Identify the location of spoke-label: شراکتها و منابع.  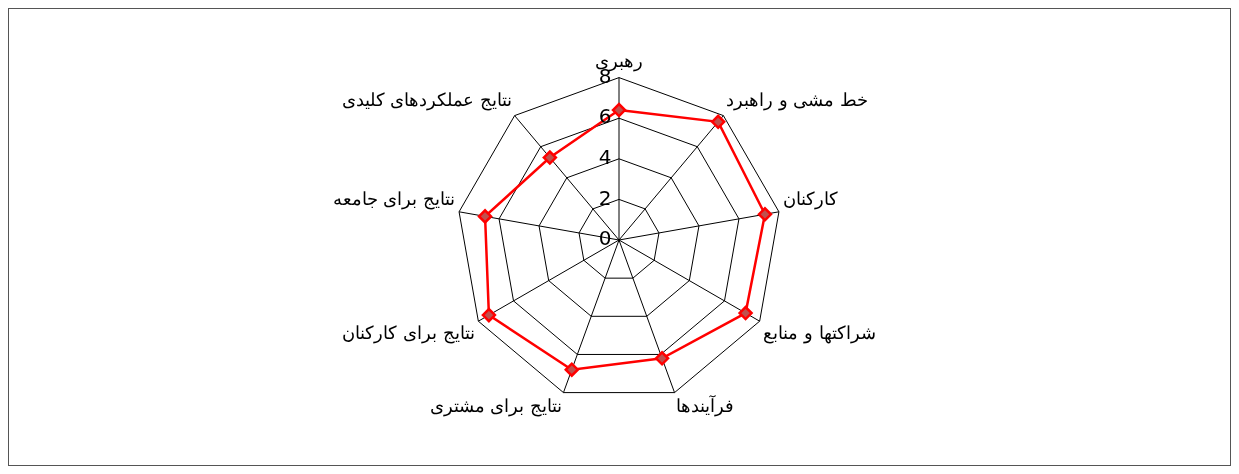
(819, 332).